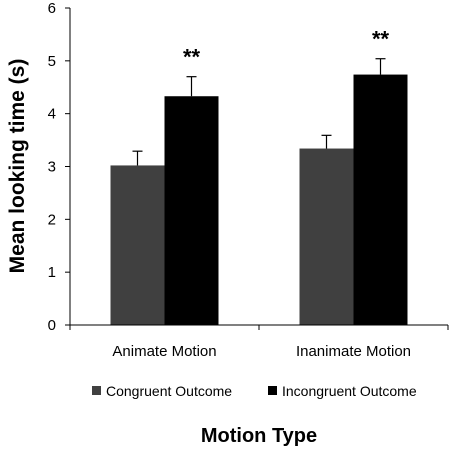  Describe the element at coordinates (59, 167) in the screenshot. I see `y-axis-ticks: 0 1 2 3 4 5 6` at that location.